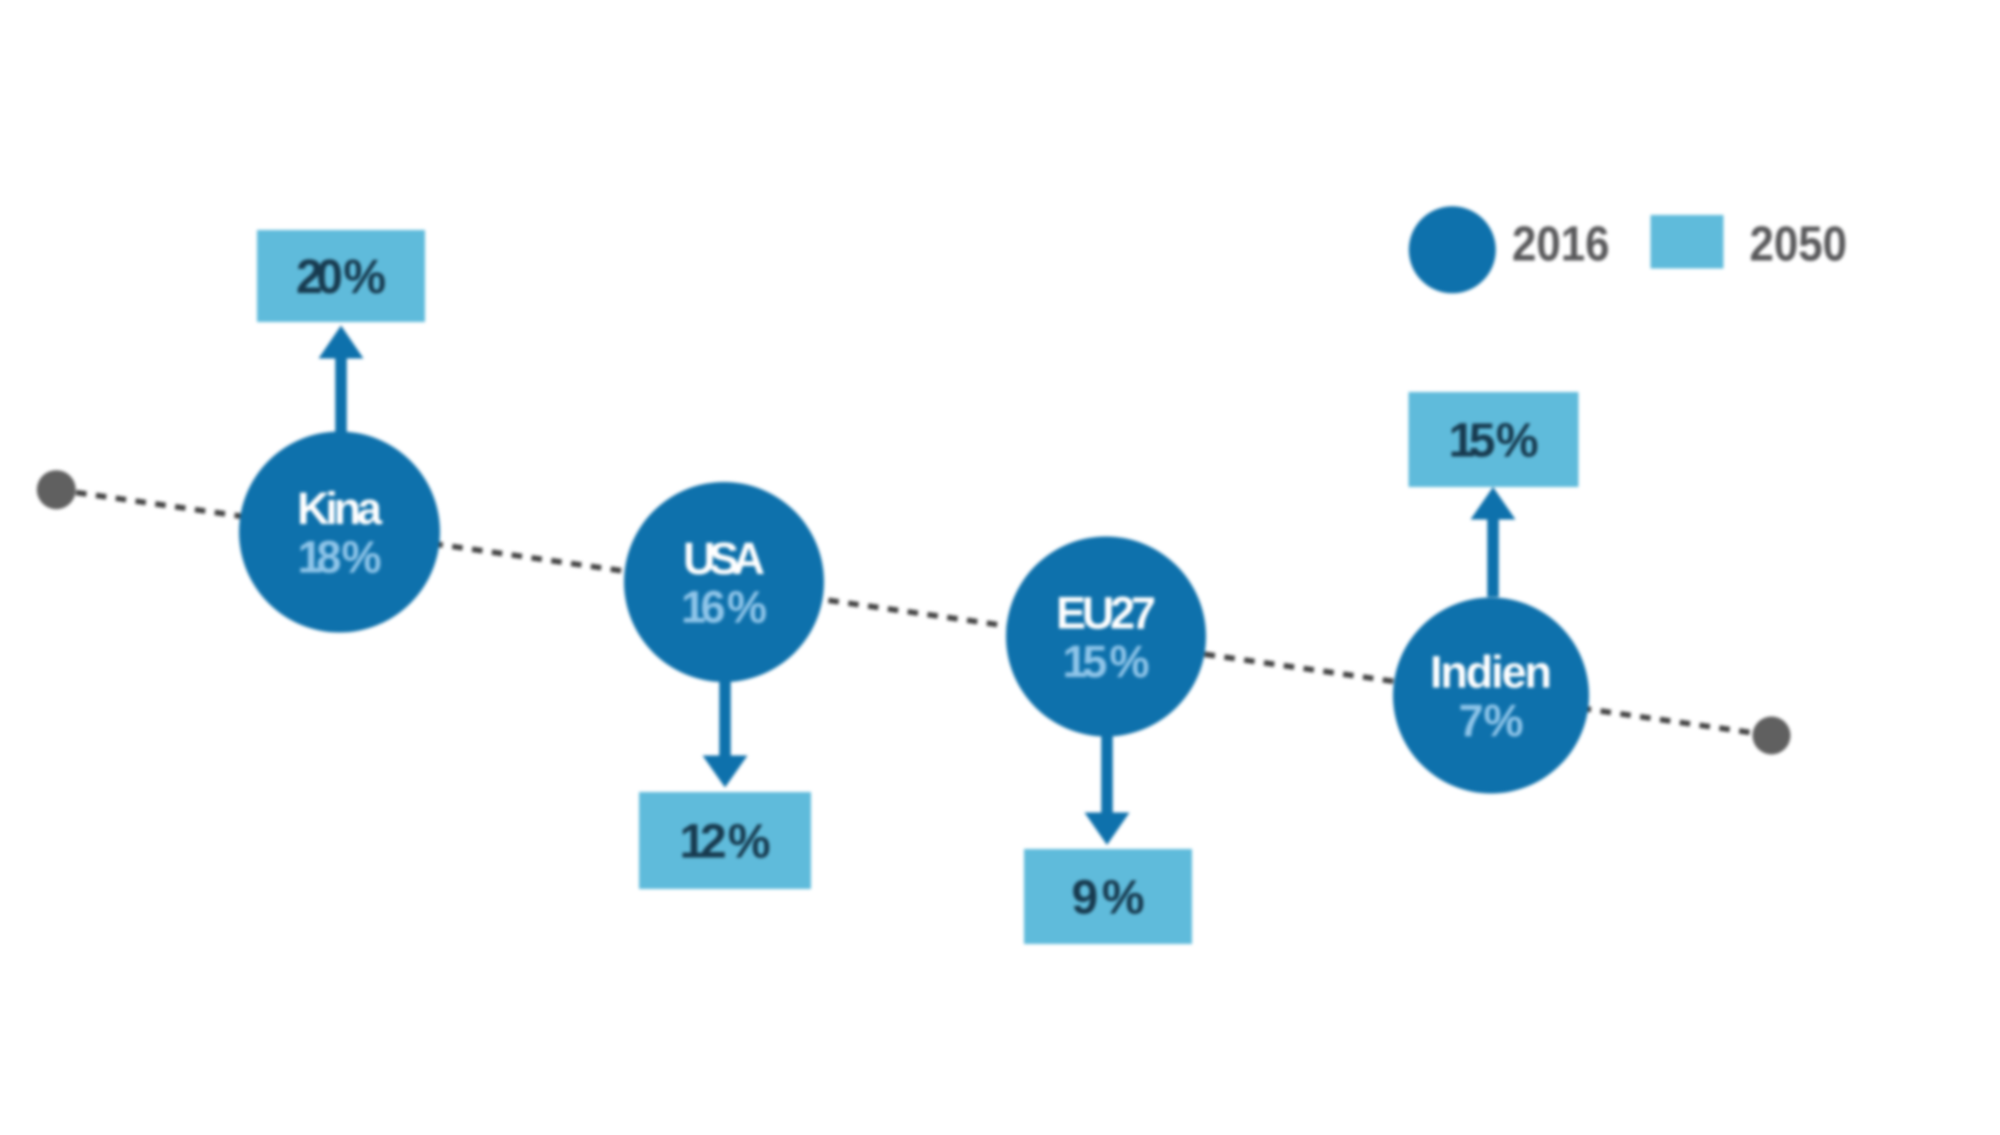  What do you see at coordinates (1108, 898) in the screenshot?
I see `svg-text: 9 %` at bounding box center [1108, 898].